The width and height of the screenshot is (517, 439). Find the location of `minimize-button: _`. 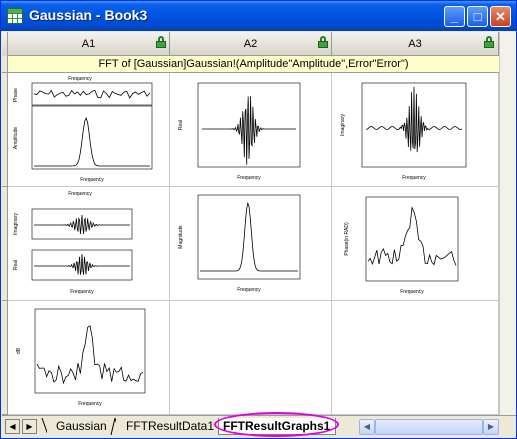

minimize-button: _ is located at coordinates (454, 16).